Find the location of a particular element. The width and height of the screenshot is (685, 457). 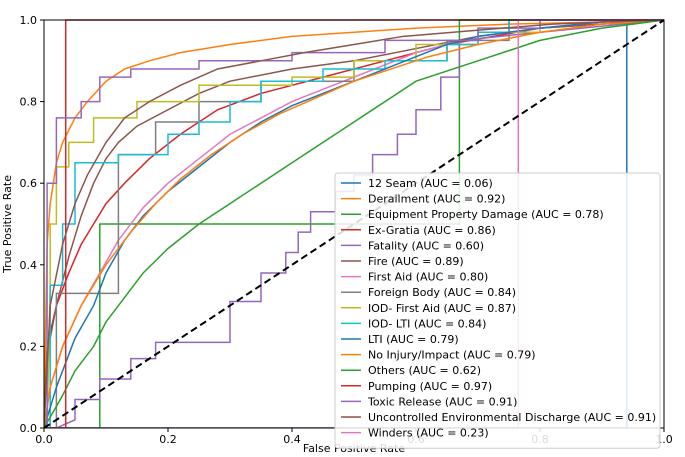

legend-entry: Derailment (AUC = 0.92) is located at coordinates (436, 199).